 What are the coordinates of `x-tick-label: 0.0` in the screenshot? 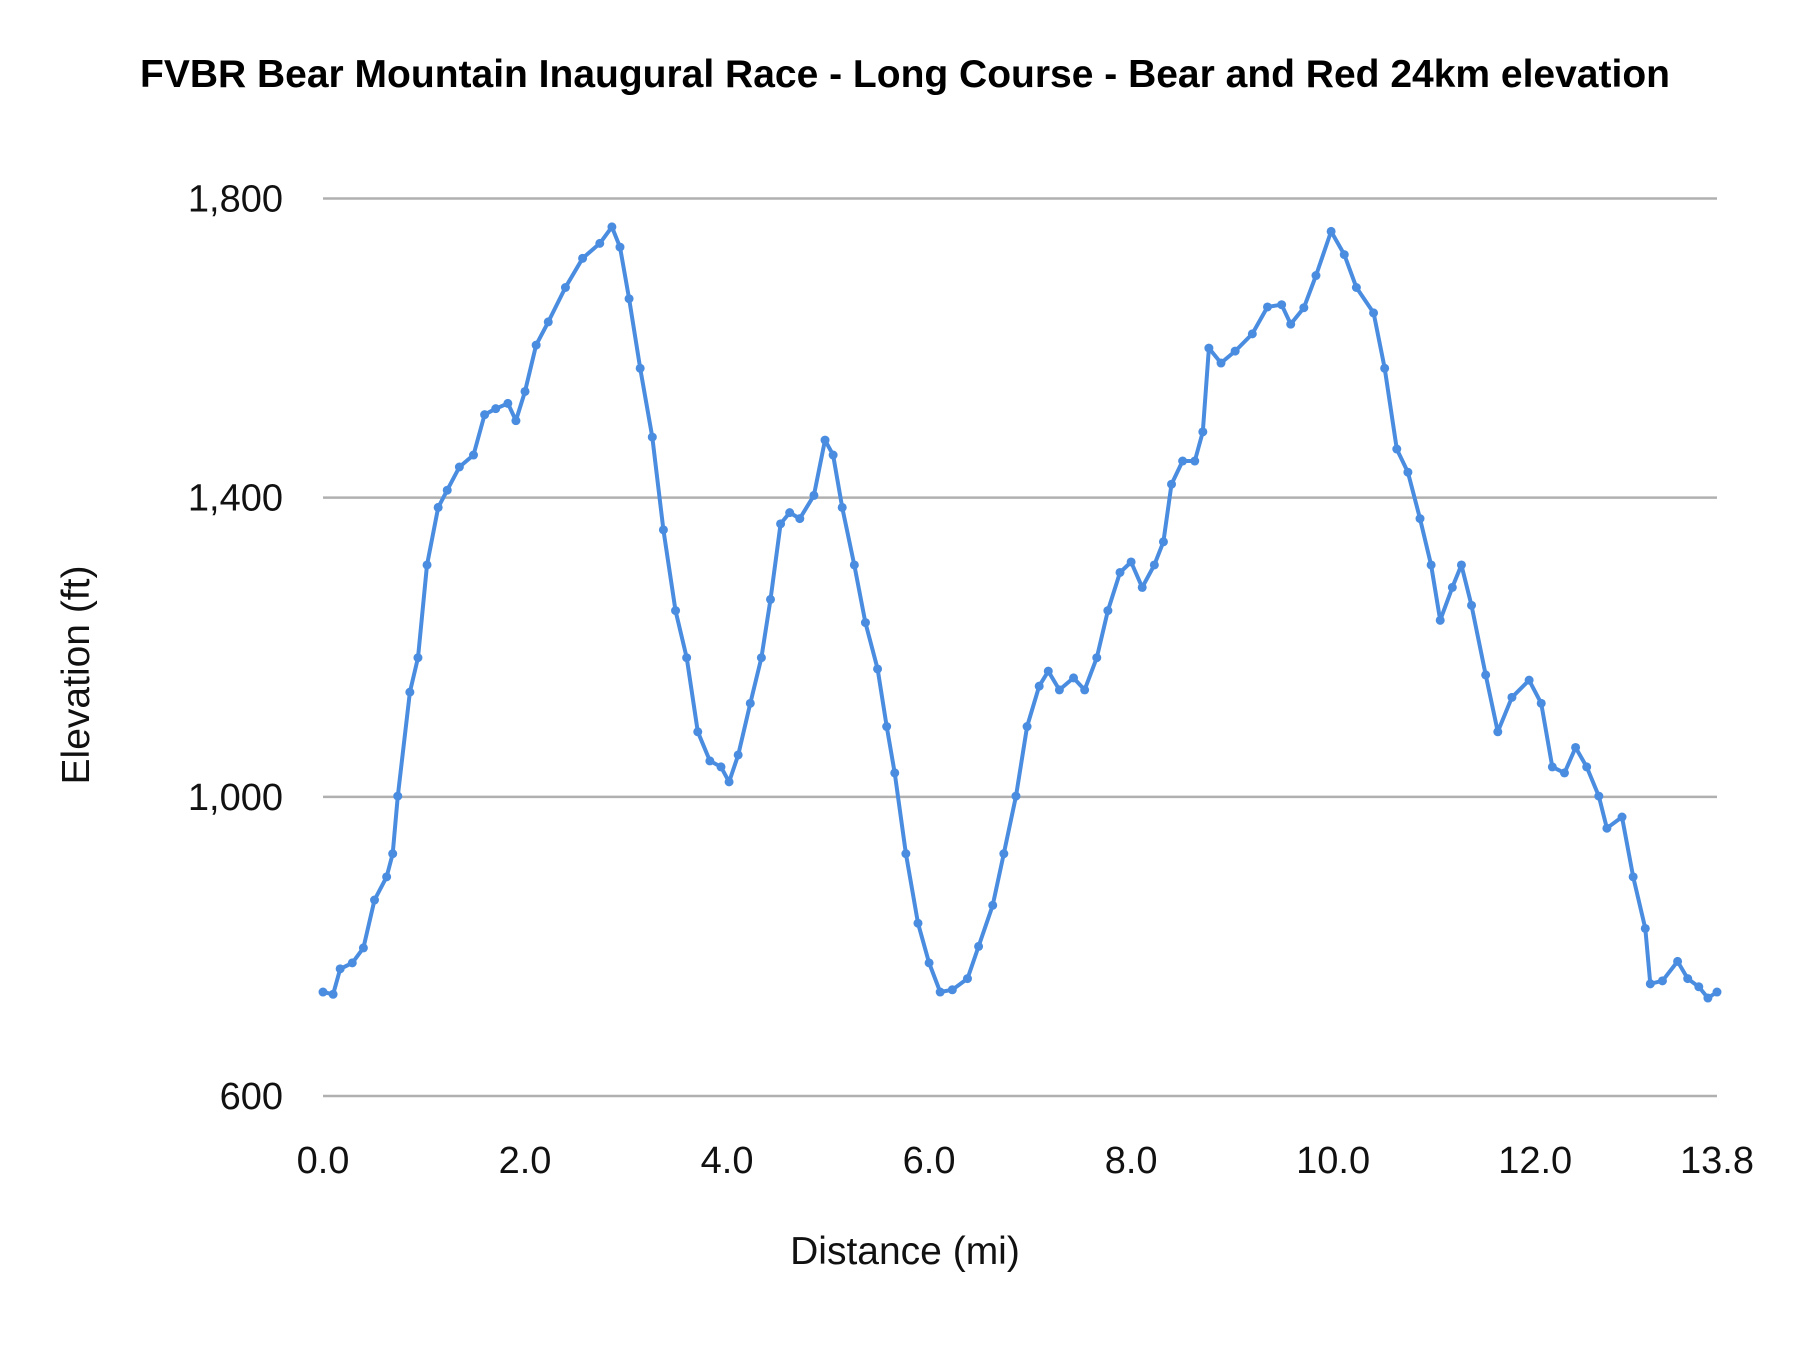 It's located at (323, 1161).